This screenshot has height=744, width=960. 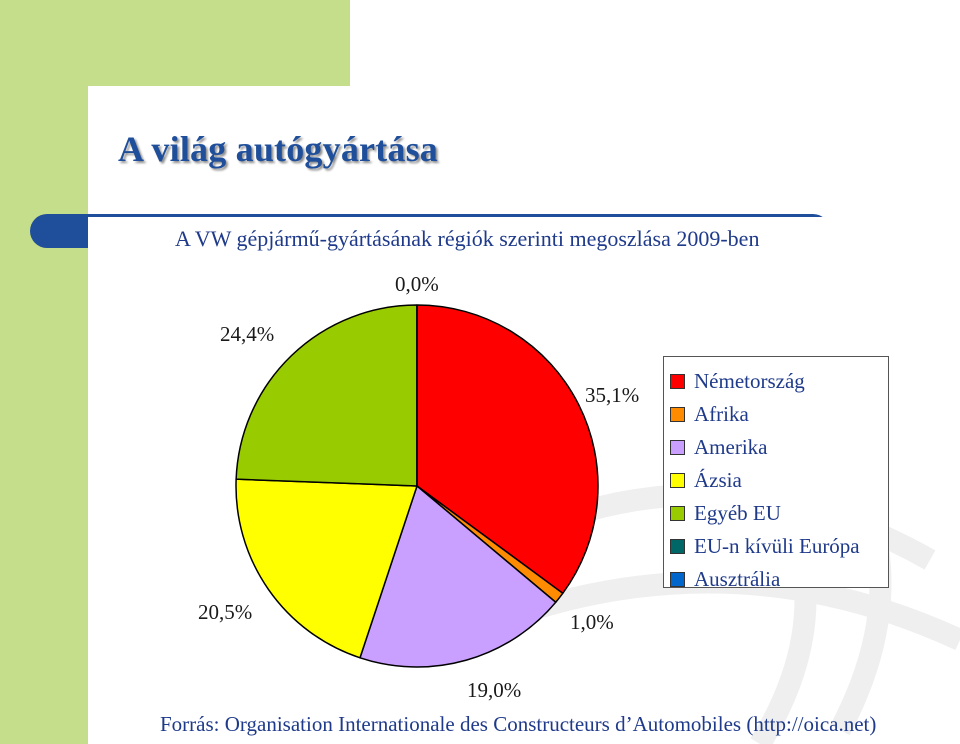 What do you see at coordinates (749, 381) in the screenshot?
I see `legend-label: Németország` at bounding box center [749, 381].